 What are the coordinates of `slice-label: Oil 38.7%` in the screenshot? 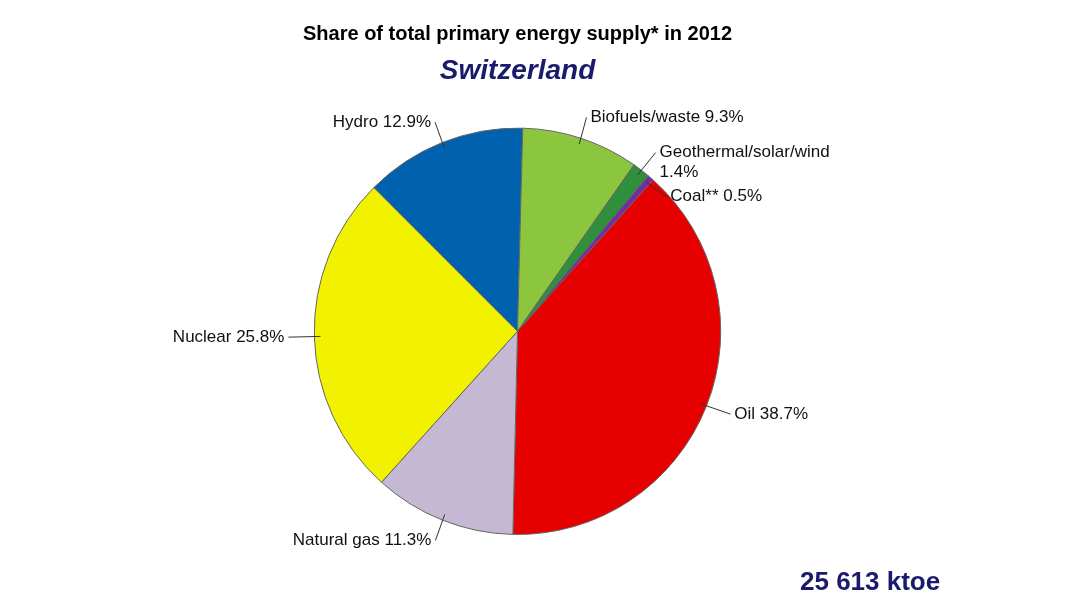 It's located at (771, 413).